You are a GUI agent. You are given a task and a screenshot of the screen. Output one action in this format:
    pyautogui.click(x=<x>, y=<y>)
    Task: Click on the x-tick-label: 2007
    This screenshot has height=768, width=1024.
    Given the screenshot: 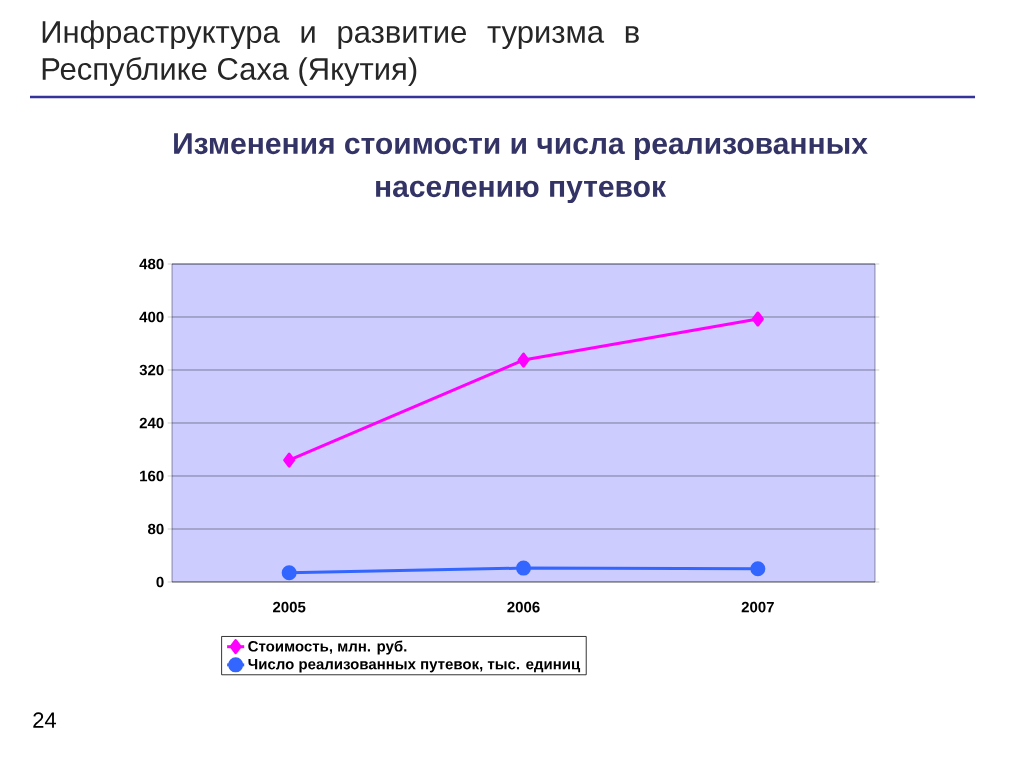 What is the action you would take?
    pyautogui.click(x=757, y=607)
    